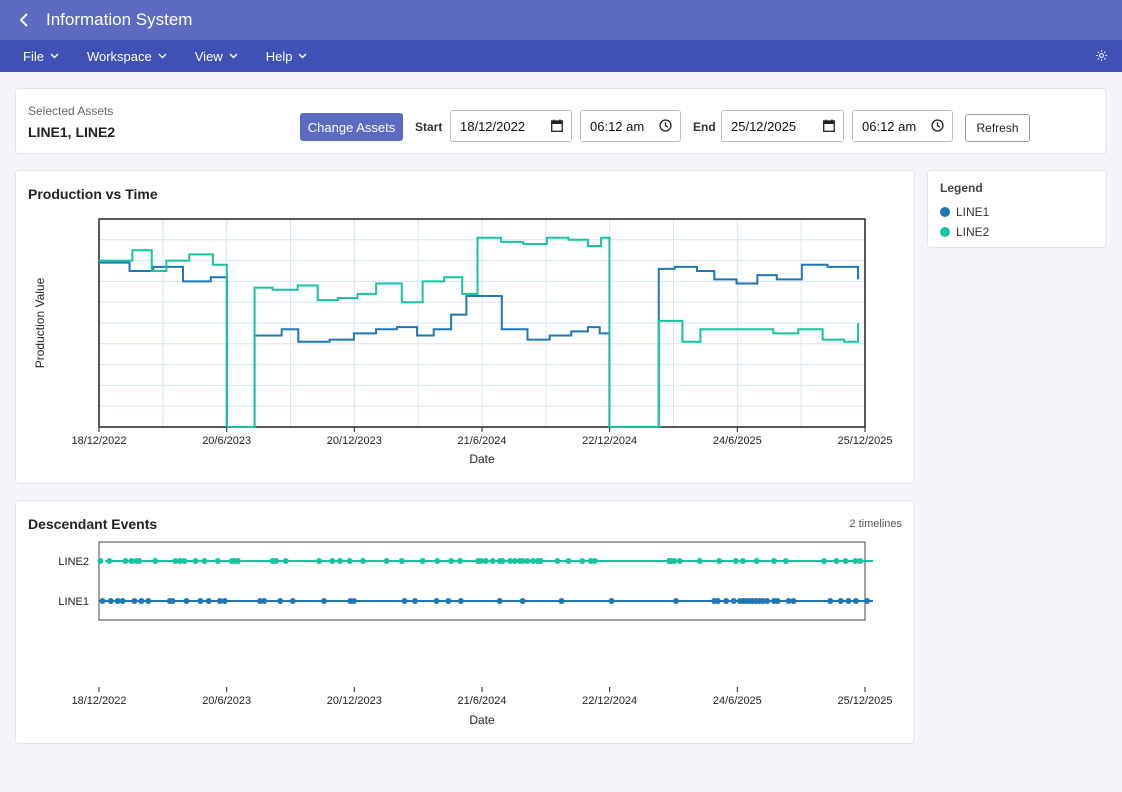 Image resolution: width=1122 pixels, height=792 pixels. Describe the element at coordinates (973, 232) in the screenshot. I see `legend-label: LINE2` at that location.